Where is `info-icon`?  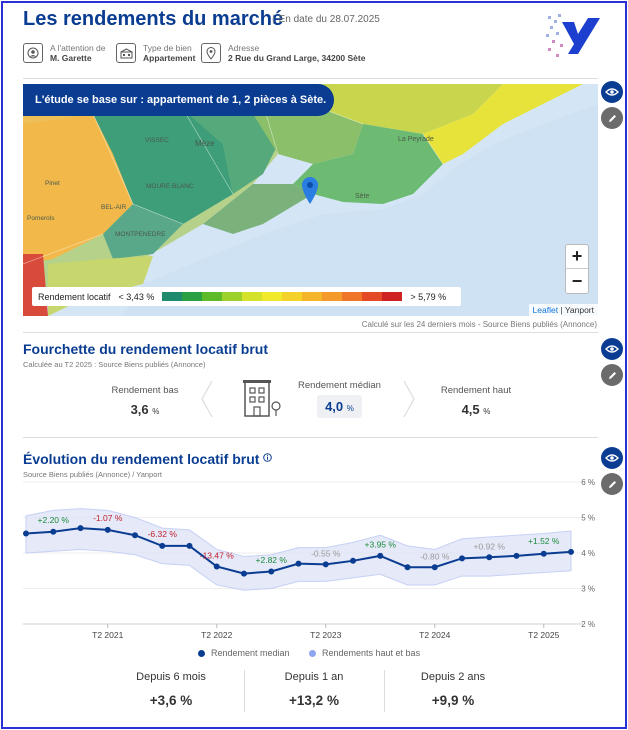
info-icon is located at coordinates (268, 457).